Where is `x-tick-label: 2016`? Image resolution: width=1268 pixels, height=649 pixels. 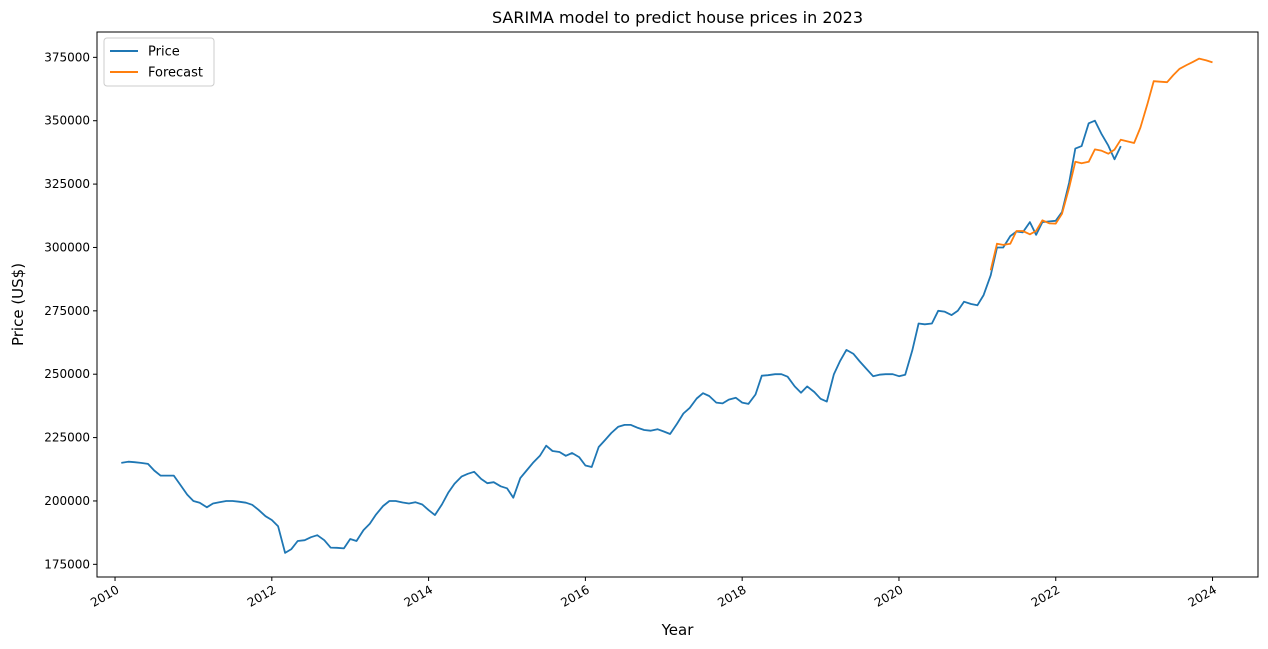
x-tick-label: 2016 is located at coordinates (574, 595).